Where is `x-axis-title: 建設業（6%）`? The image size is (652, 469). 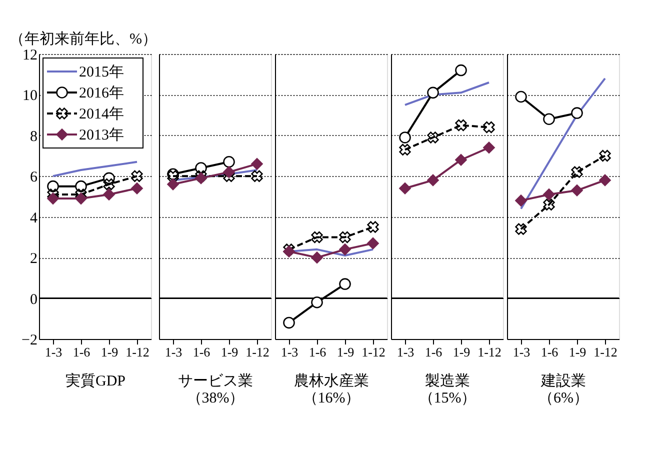 x-axis-title: 建設業（6%） is located at coordinates (563, 389).